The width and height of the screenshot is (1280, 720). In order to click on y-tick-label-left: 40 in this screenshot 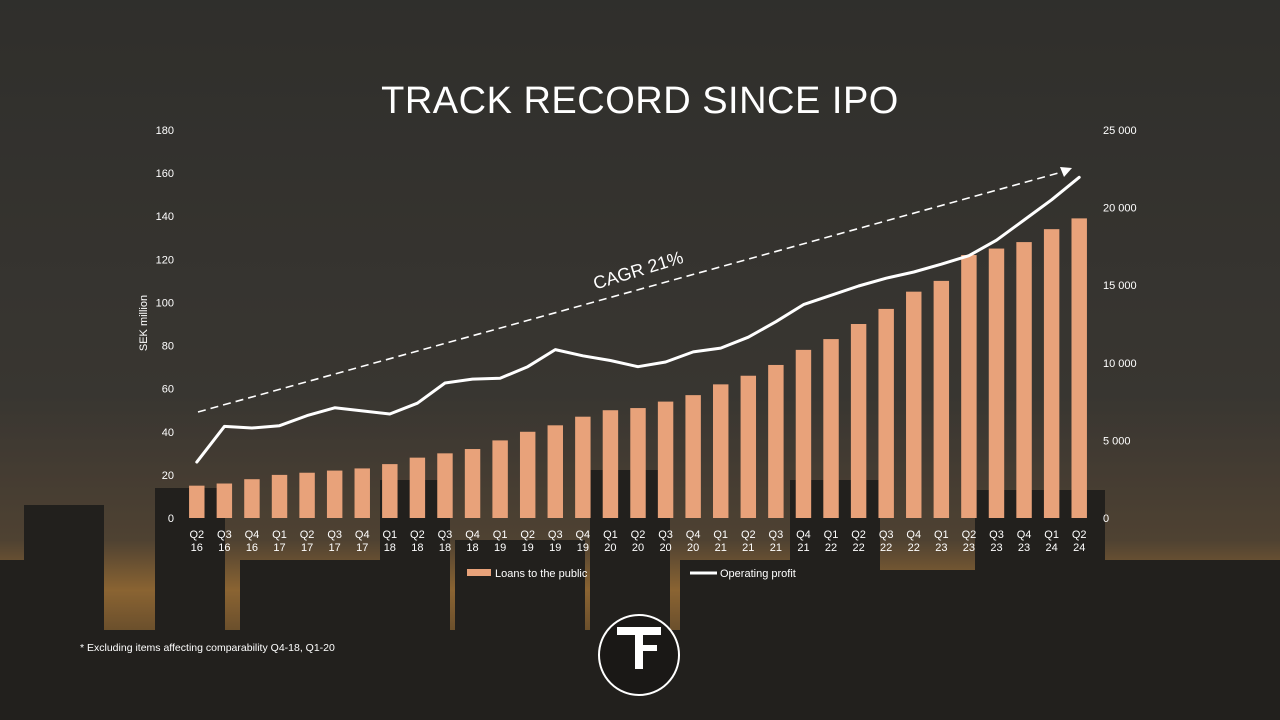, I will do `click(168, 433)`.